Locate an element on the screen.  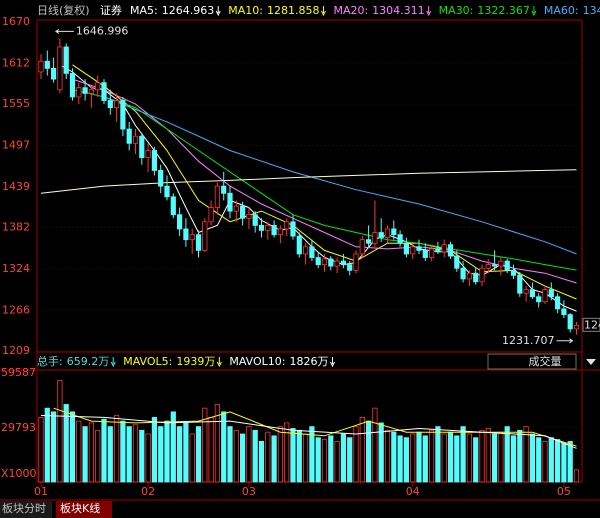
tab-bg is located at coordinates (26, 509).